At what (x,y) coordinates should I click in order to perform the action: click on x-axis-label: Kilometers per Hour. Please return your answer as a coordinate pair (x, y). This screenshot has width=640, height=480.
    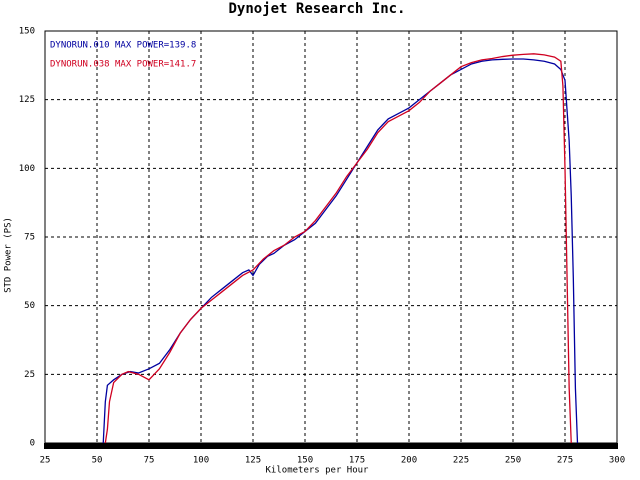
    Looking at the image, I should click on (318, 471).